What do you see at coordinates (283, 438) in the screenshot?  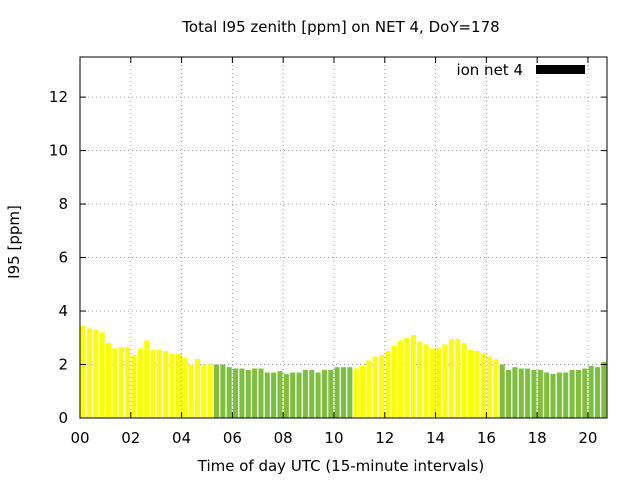 I see `x-tick-label: 08` at bounding box center [283, 438].